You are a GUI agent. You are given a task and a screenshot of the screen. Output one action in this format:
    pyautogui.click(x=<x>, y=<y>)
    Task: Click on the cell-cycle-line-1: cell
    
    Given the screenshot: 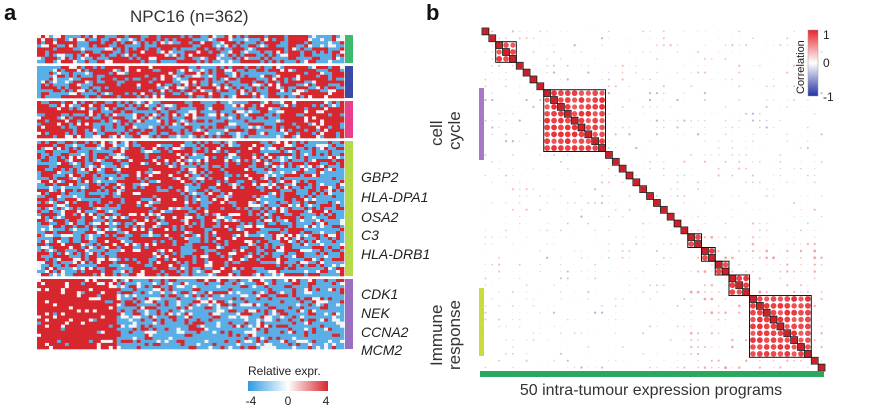 What is the action you would take?
    pyautogui.click(x=436, y=133)
    